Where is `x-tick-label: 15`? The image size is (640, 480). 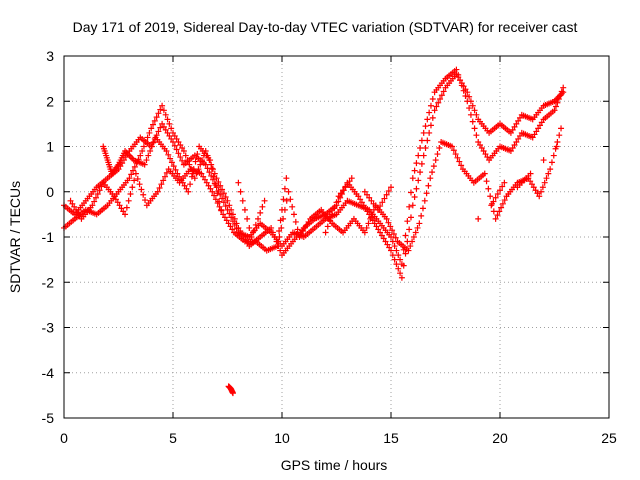 x-tick-label: 15 is located at coordinates (391, 438).